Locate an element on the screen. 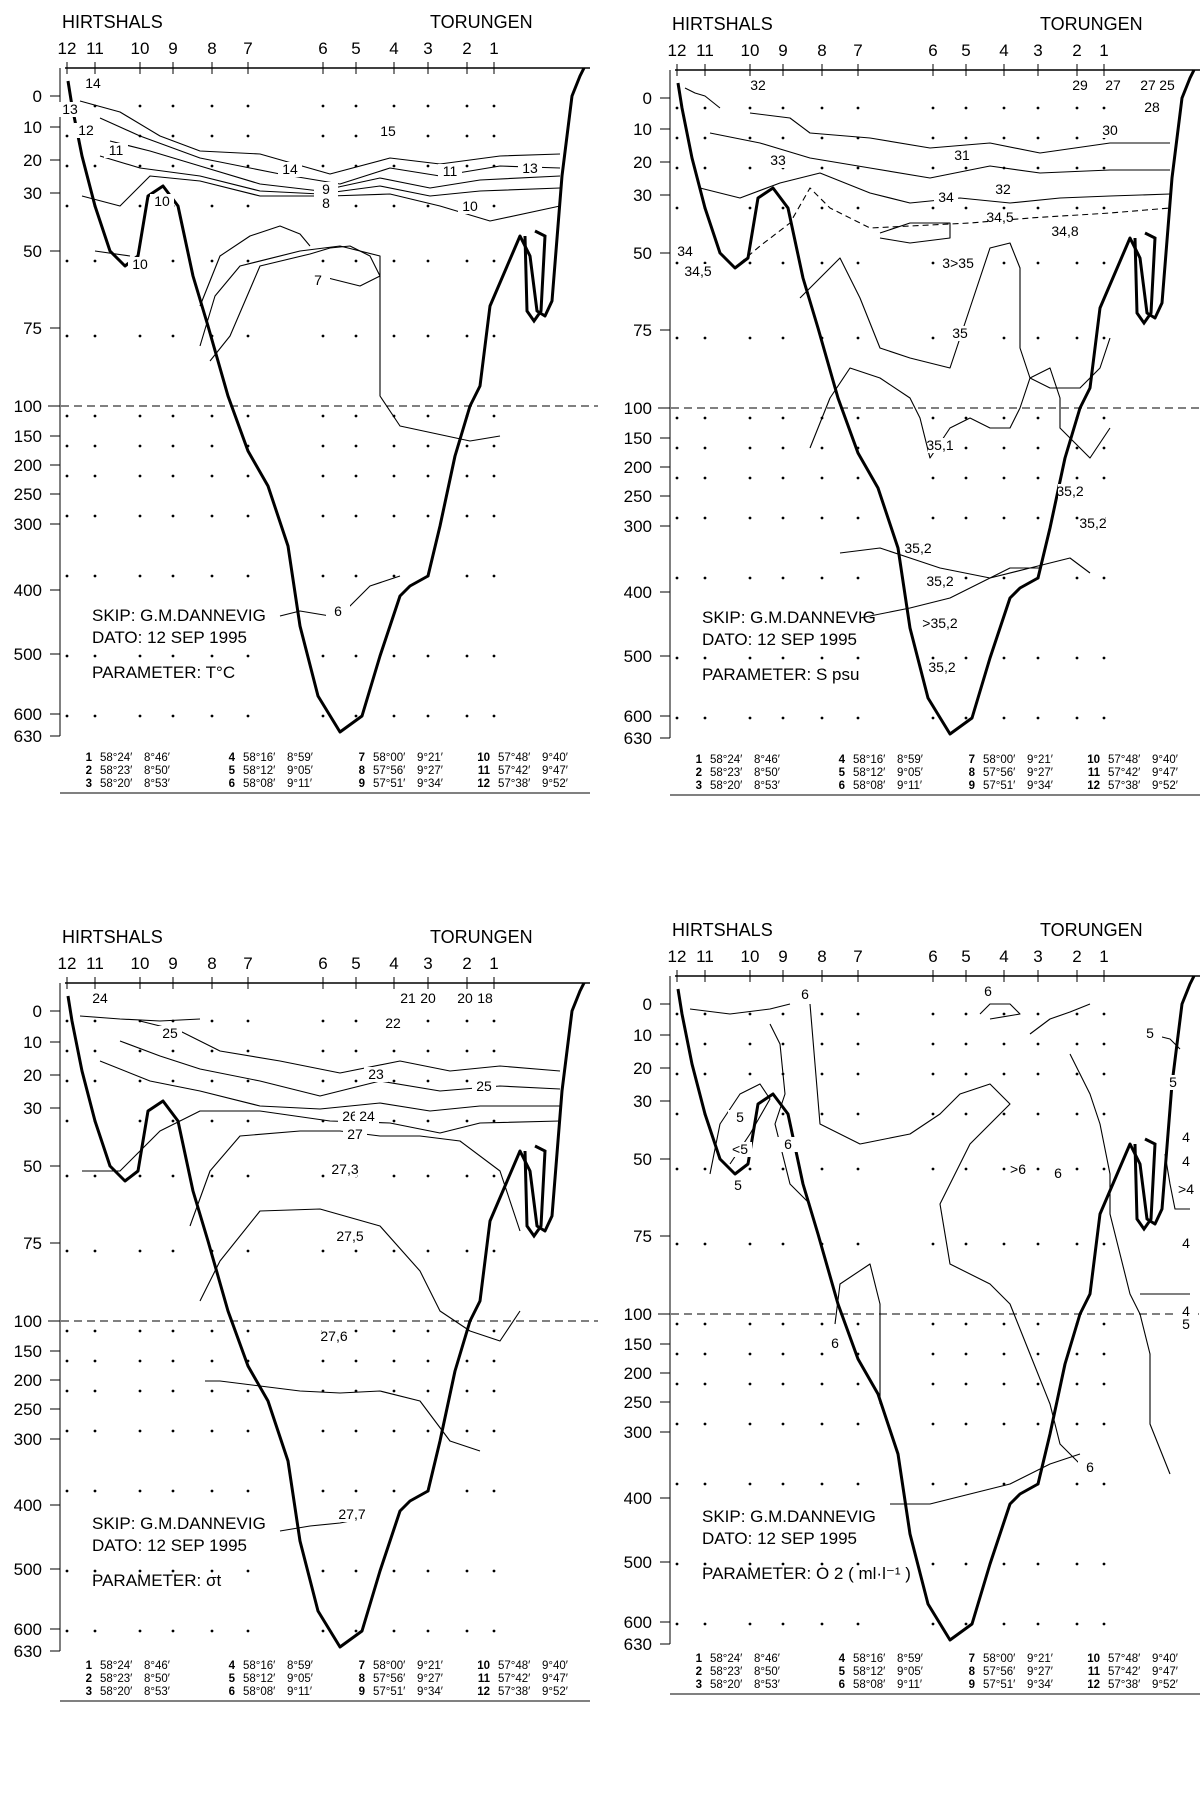 The height and width of the screenshot is (1806, 1201). station-label: 12 is located at coordinates (677, 50).